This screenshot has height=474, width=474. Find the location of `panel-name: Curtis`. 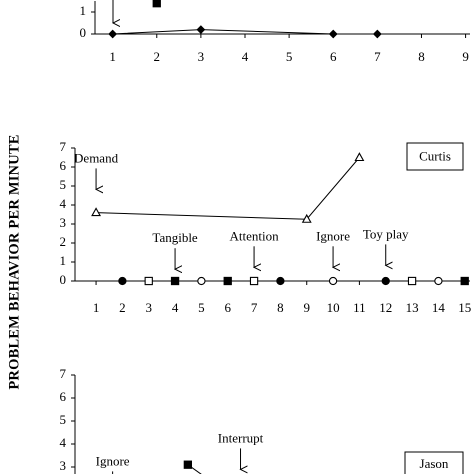

panel-name: Curtis is located at coordinates (435, 155).